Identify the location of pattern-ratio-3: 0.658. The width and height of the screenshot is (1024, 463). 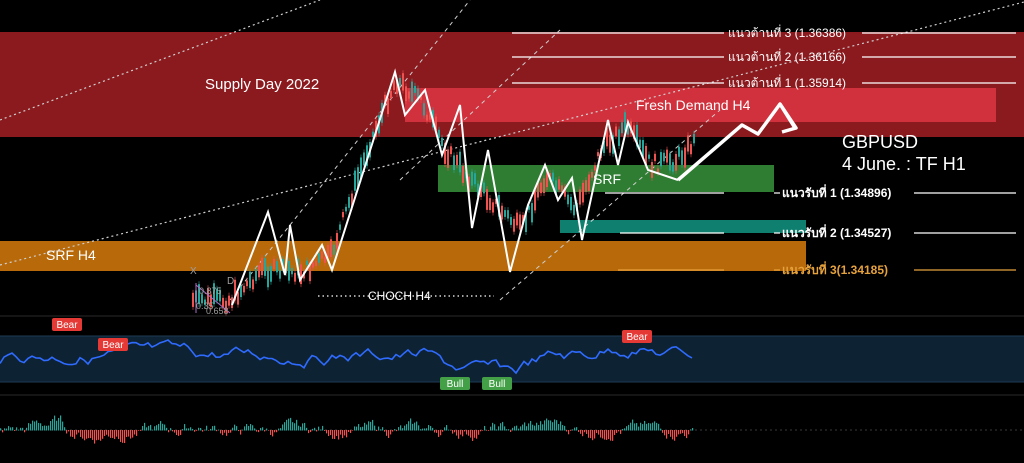
(217, 311).